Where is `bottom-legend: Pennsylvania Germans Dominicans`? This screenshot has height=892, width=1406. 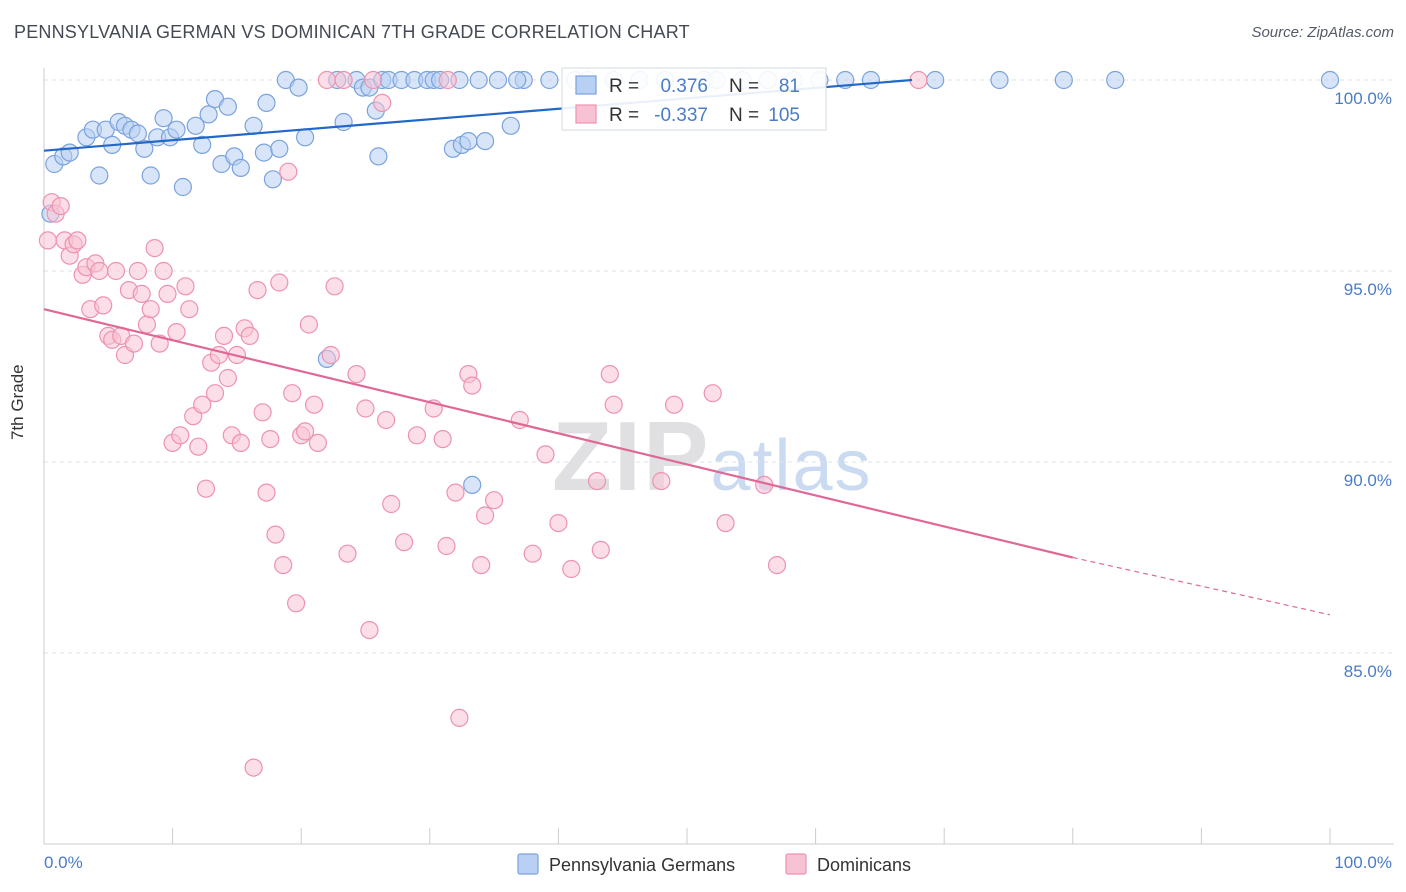
bottom-legend: Pennsylvania Germans Dominicans is located at coordinates (714, 864).